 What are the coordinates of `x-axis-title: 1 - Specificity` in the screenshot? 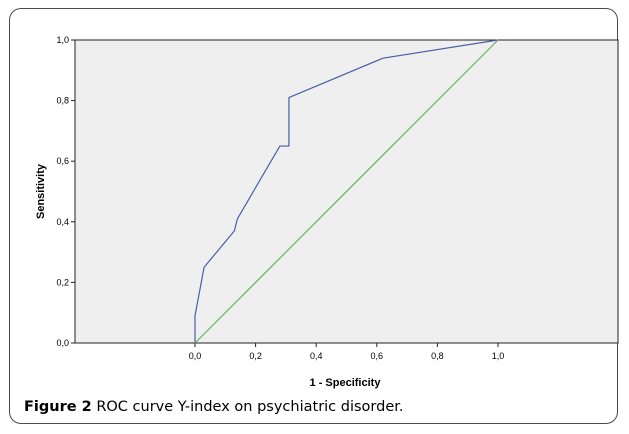 It's located at (346, 383).